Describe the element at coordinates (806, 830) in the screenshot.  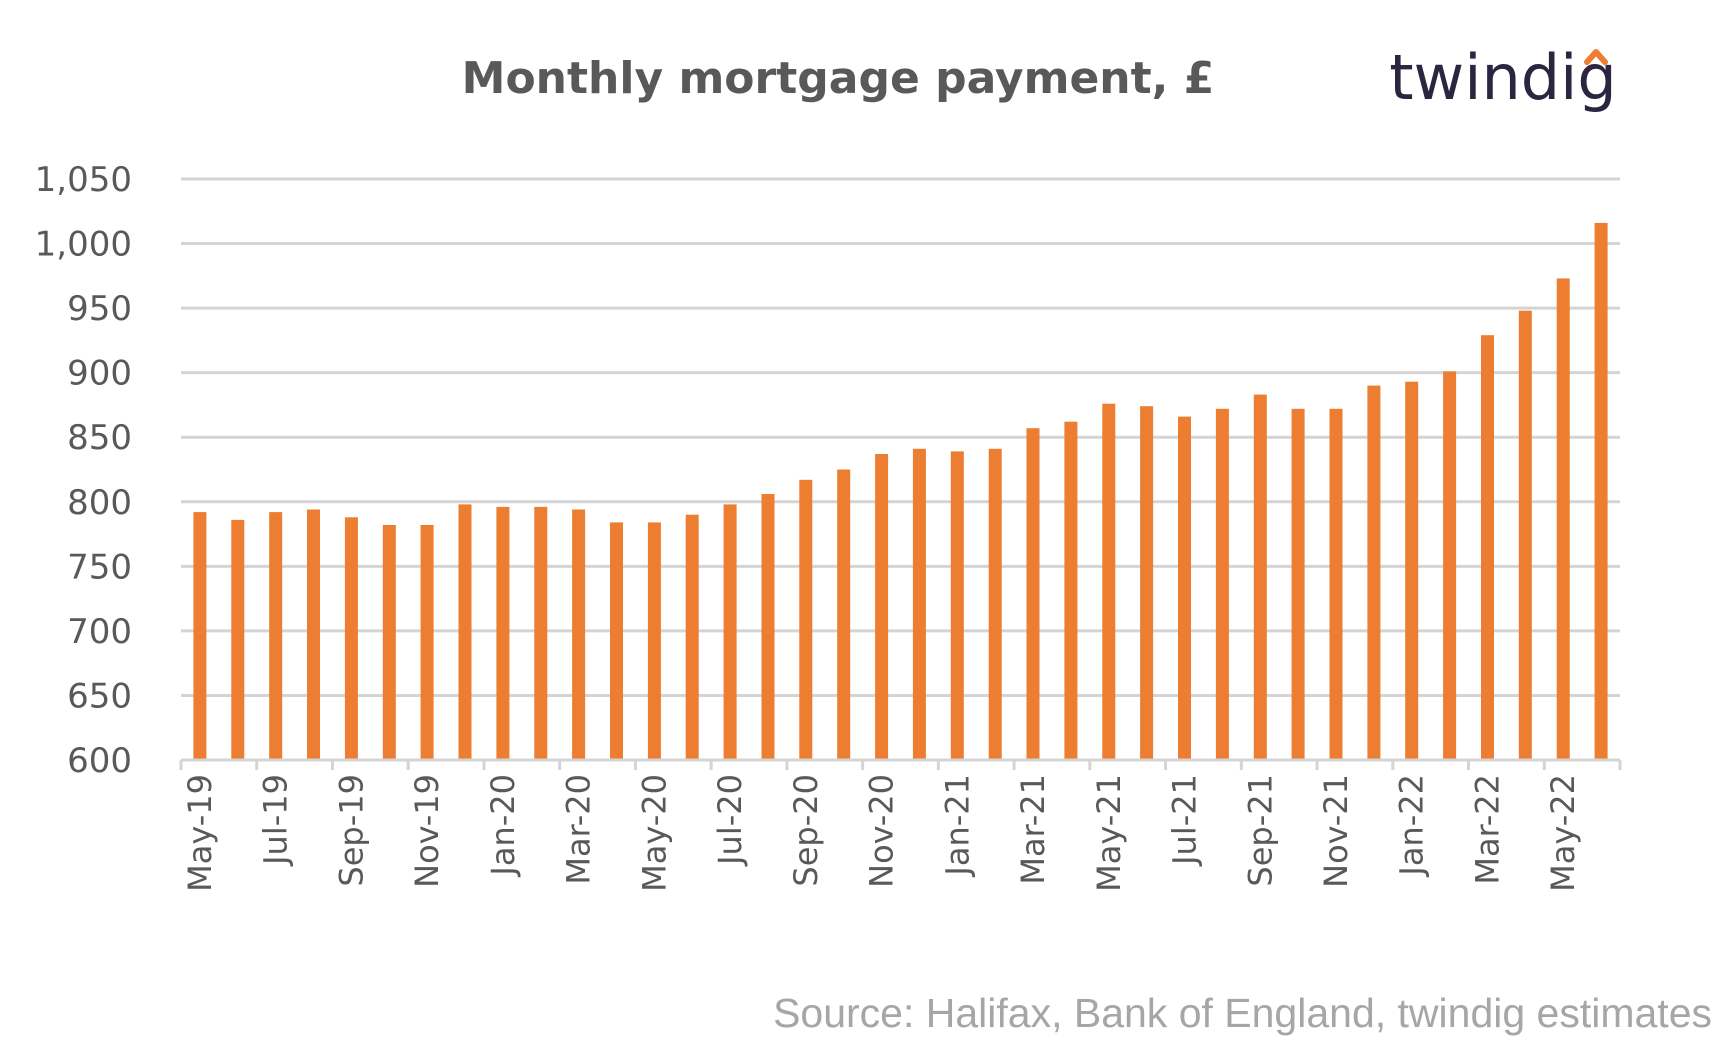
I see `x-tick-label: Sep-20` at that location.